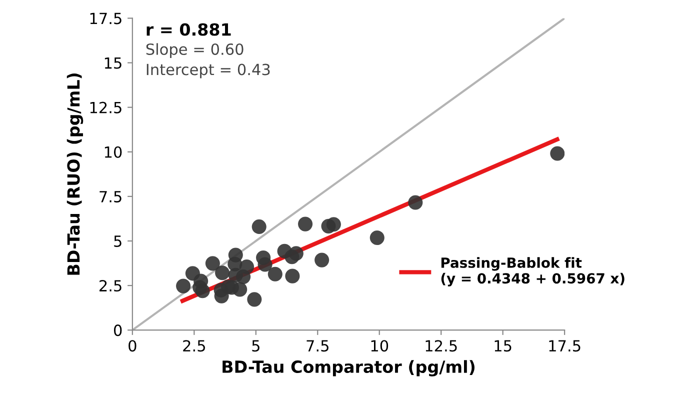 The width and height of the screenshot is (697, 405). I want to click on annotation: Slope = 0.60, so click(195, 50).